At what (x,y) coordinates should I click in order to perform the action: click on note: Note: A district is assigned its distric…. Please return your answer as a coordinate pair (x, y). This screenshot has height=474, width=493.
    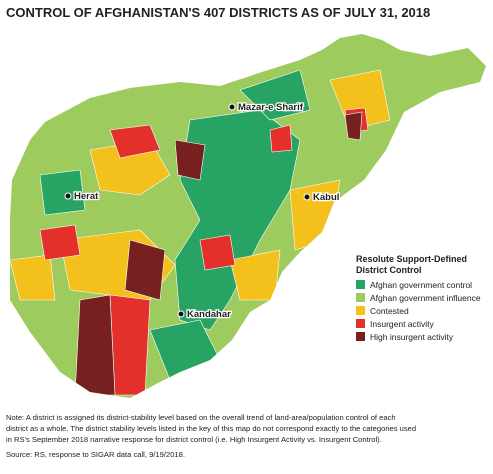
    Looking at the image, I should click on (201, 417).